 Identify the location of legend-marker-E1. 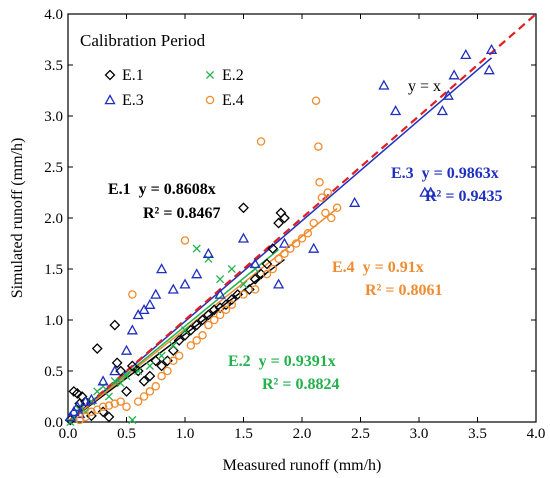
(110, 75).